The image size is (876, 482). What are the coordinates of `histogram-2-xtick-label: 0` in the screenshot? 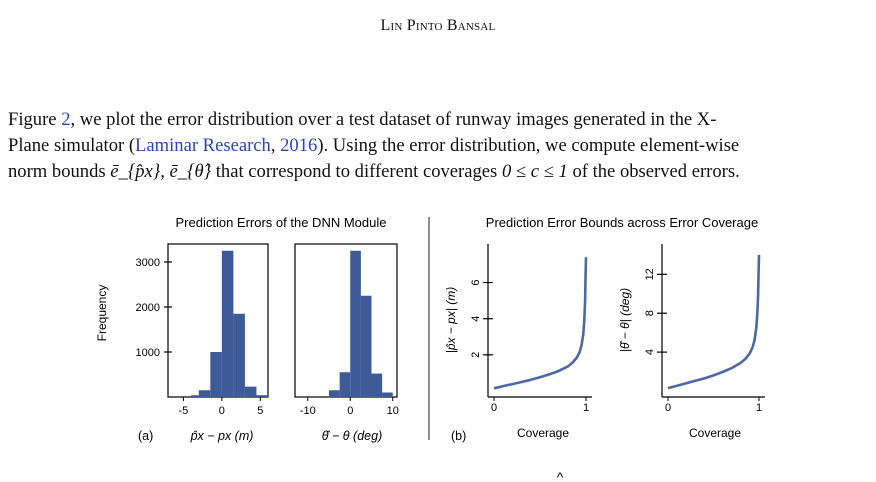 It's located at (350, 411).